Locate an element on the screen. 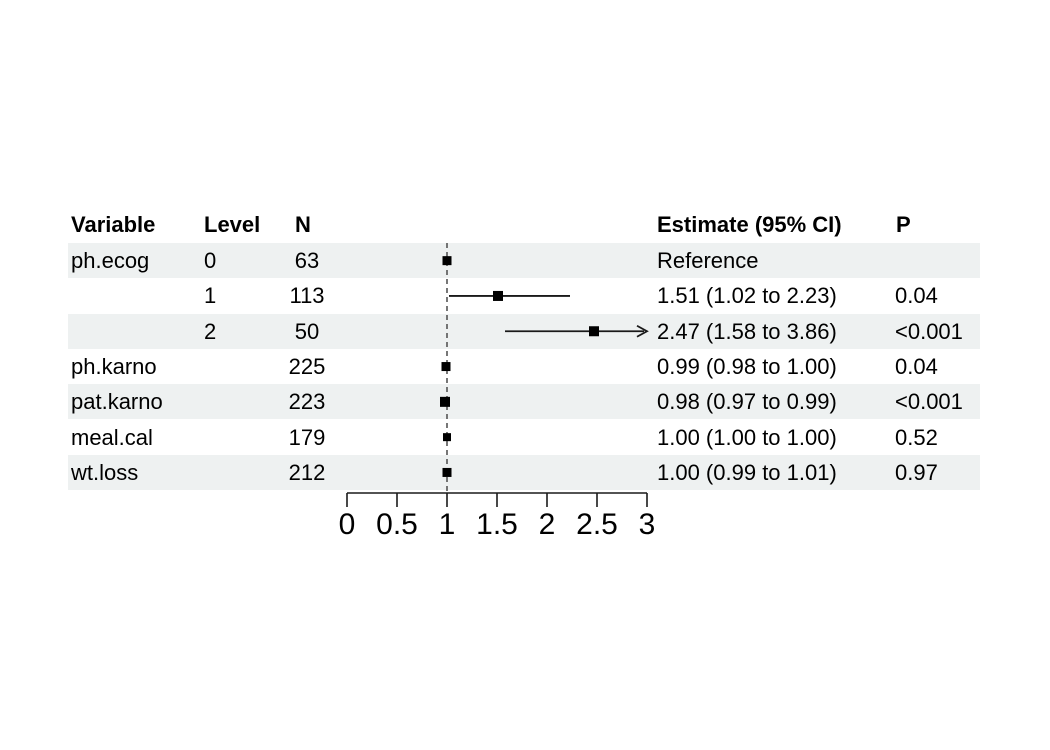 The width and height of the screenshot is (1050, 750). estimate-cell: 0.98 (0.97 to 0.99) is located at coordinates (747, 402).